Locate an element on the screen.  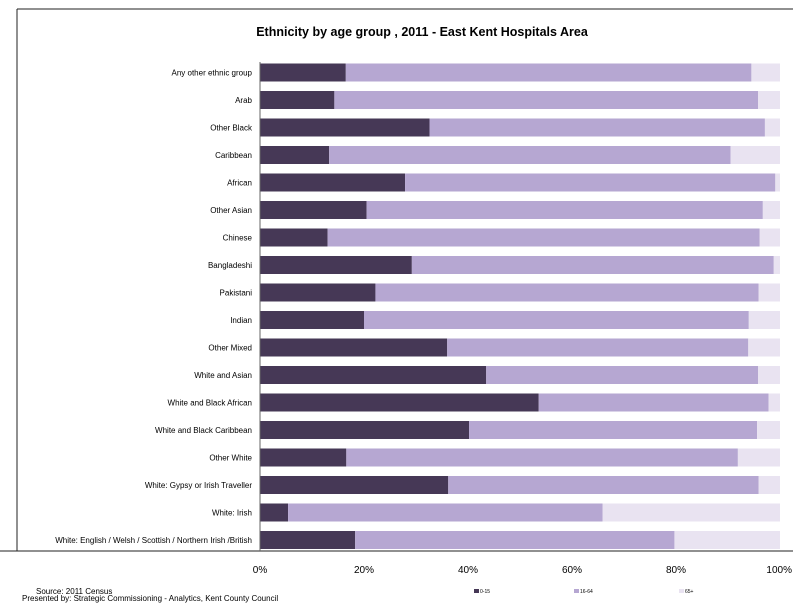
legend-swatch-65plus is located at coordinates (681, 591).